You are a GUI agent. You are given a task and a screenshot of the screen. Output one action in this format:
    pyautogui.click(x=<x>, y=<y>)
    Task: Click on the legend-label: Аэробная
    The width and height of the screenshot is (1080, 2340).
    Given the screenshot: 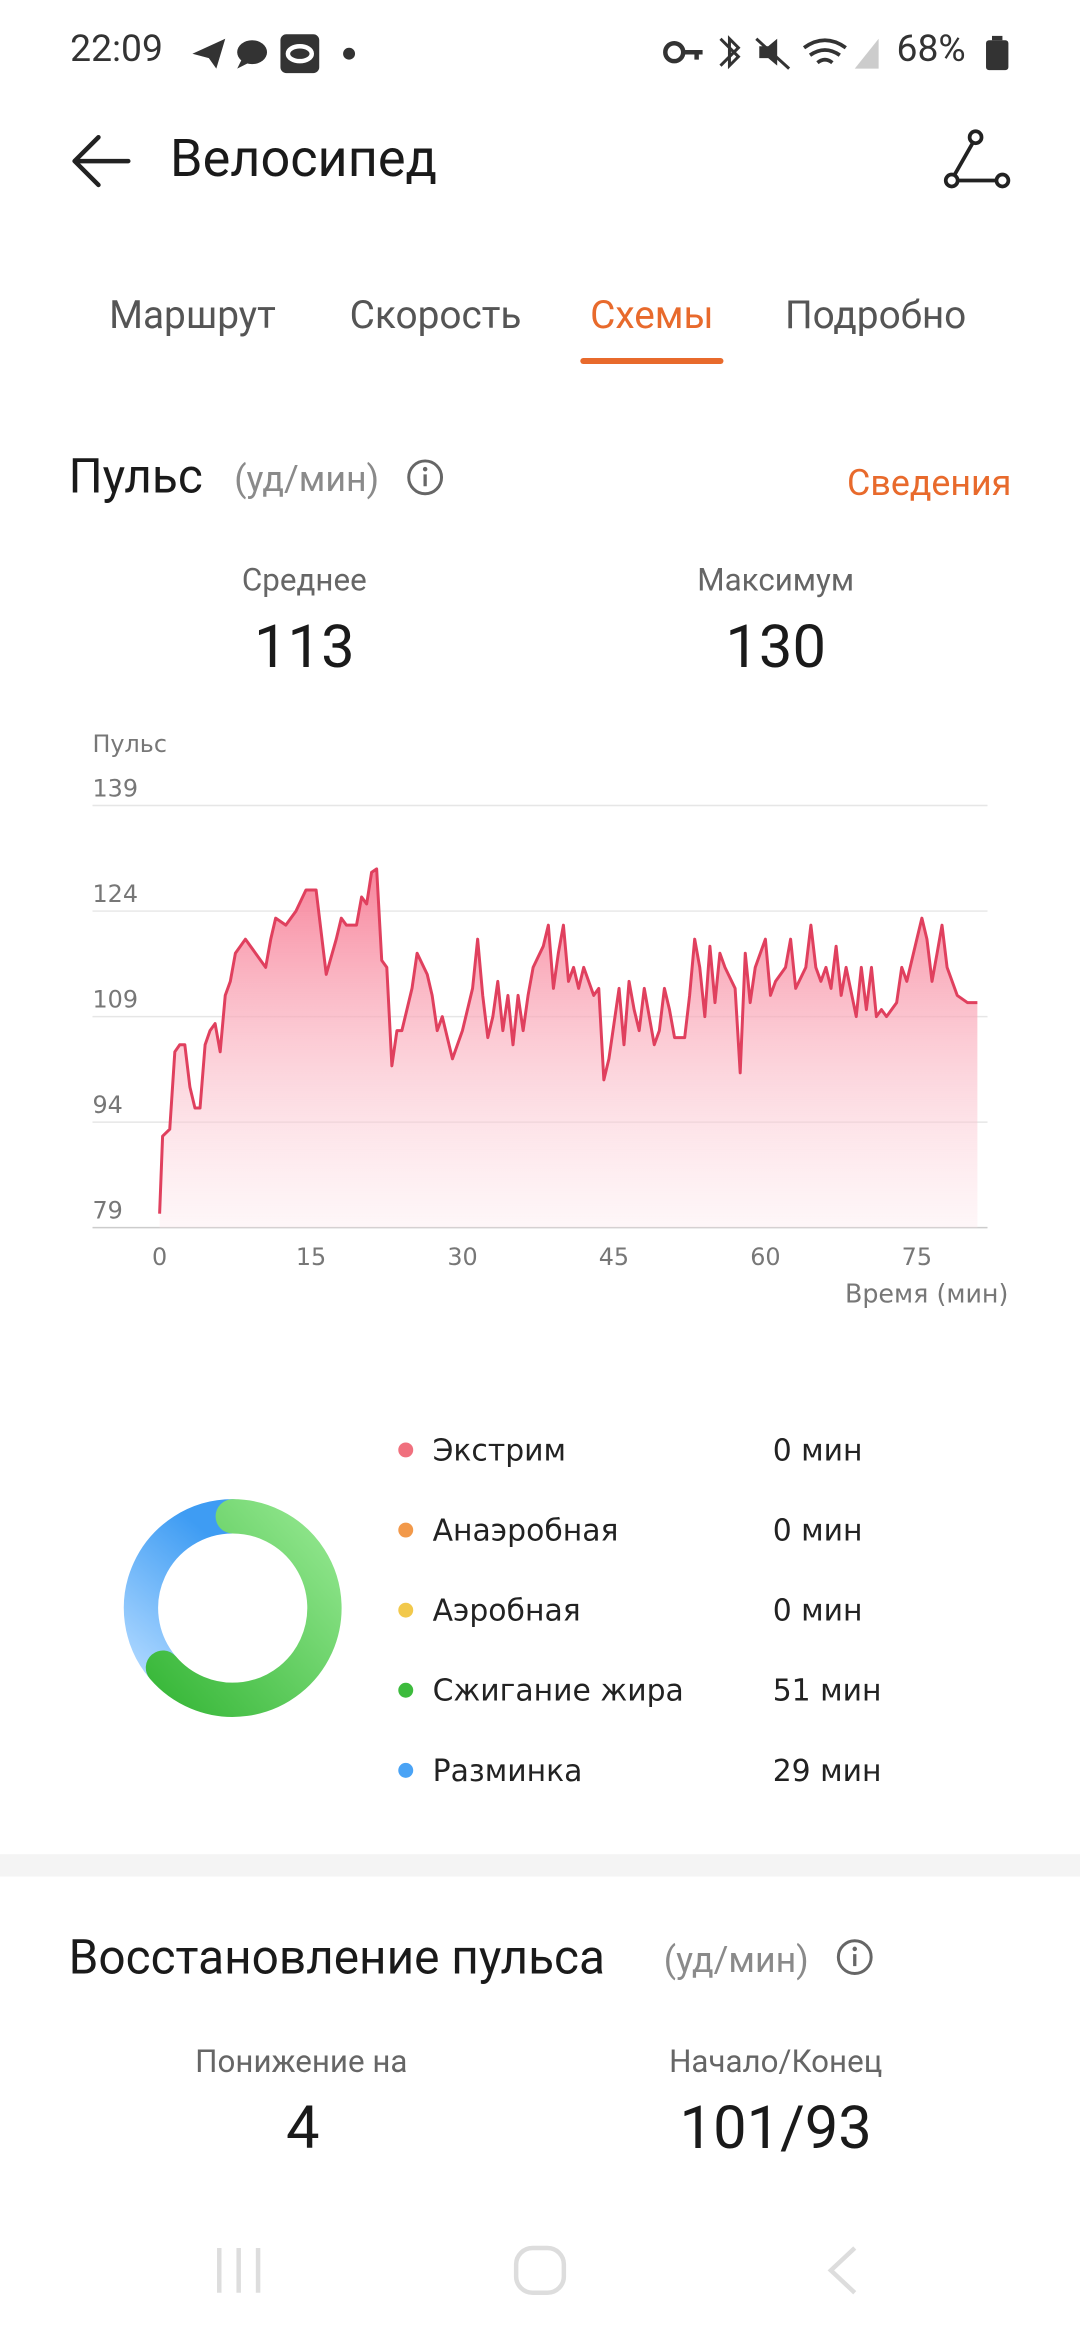 What is the action you would take?
    pyautogui.click(x=507, y=1611)
    